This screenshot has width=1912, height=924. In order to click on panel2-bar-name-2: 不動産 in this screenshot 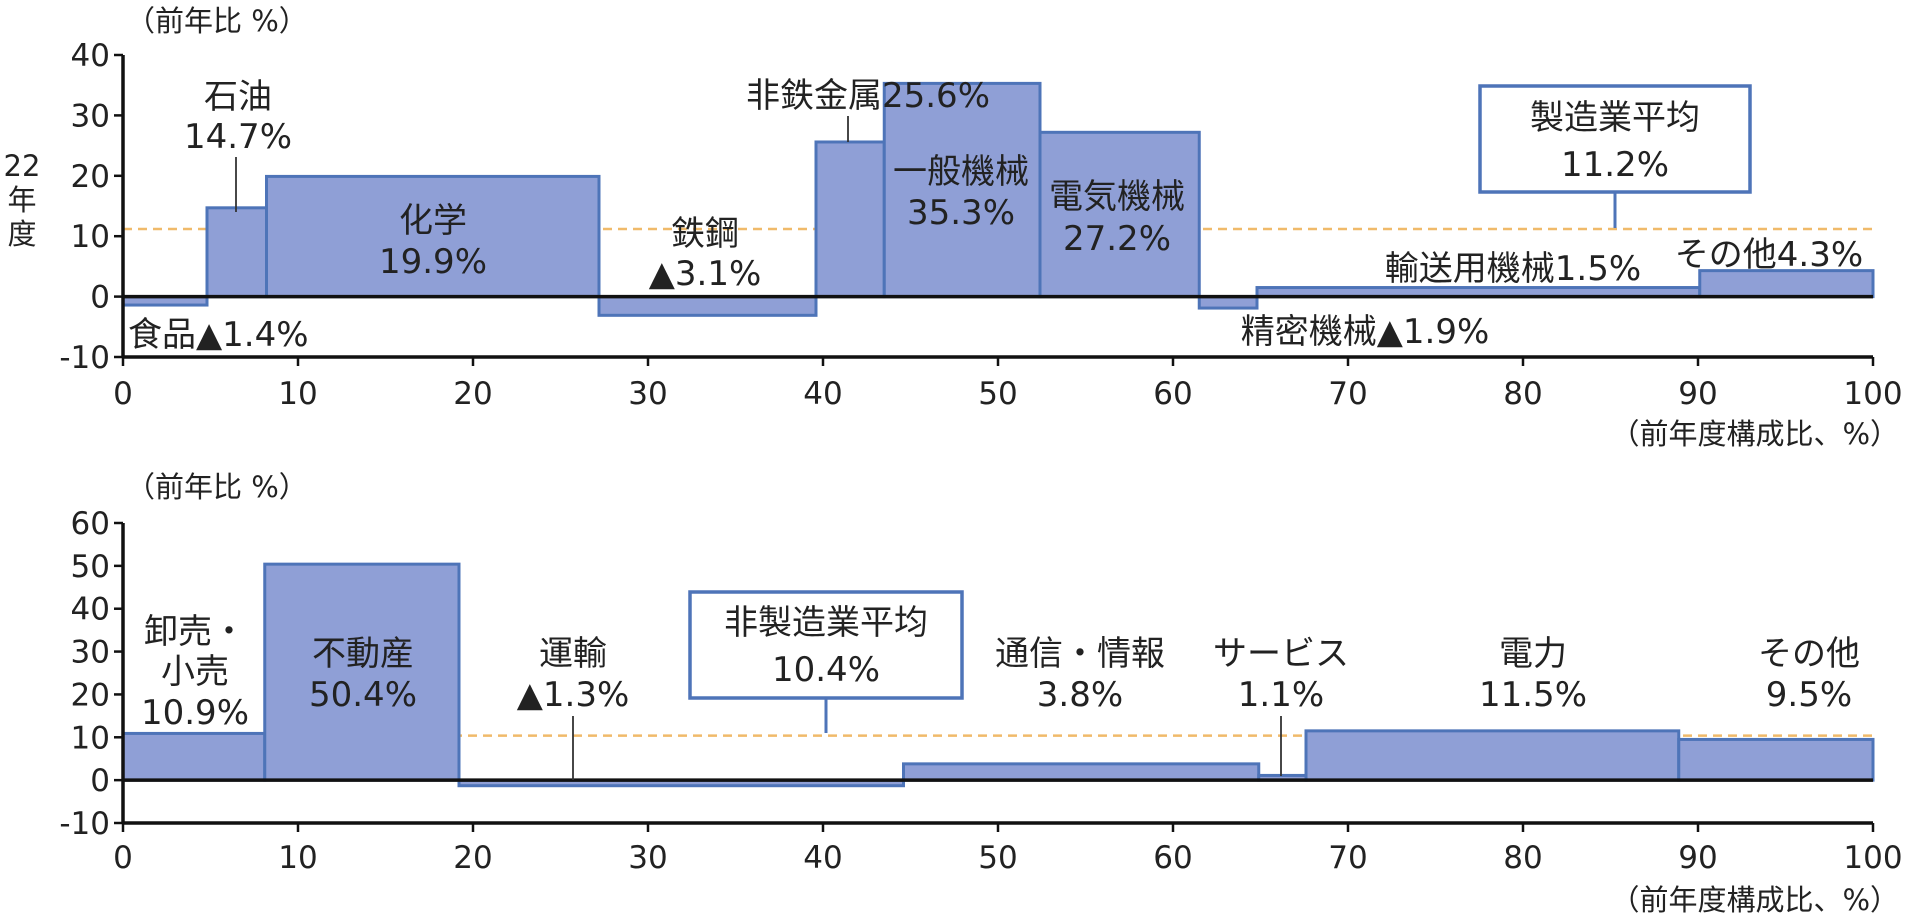, I will do `click(363, 654)`.